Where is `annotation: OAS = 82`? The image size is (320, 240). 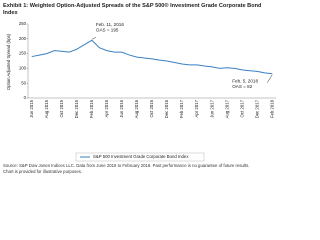 annotation: OAS = 82 is located at coordinates (242, 86).